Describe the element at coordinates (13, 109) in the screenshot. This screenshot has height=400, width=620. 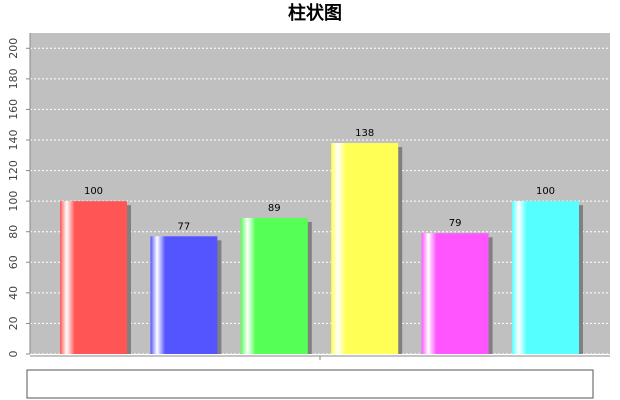
I see `y-tick-label: 160` at that location.